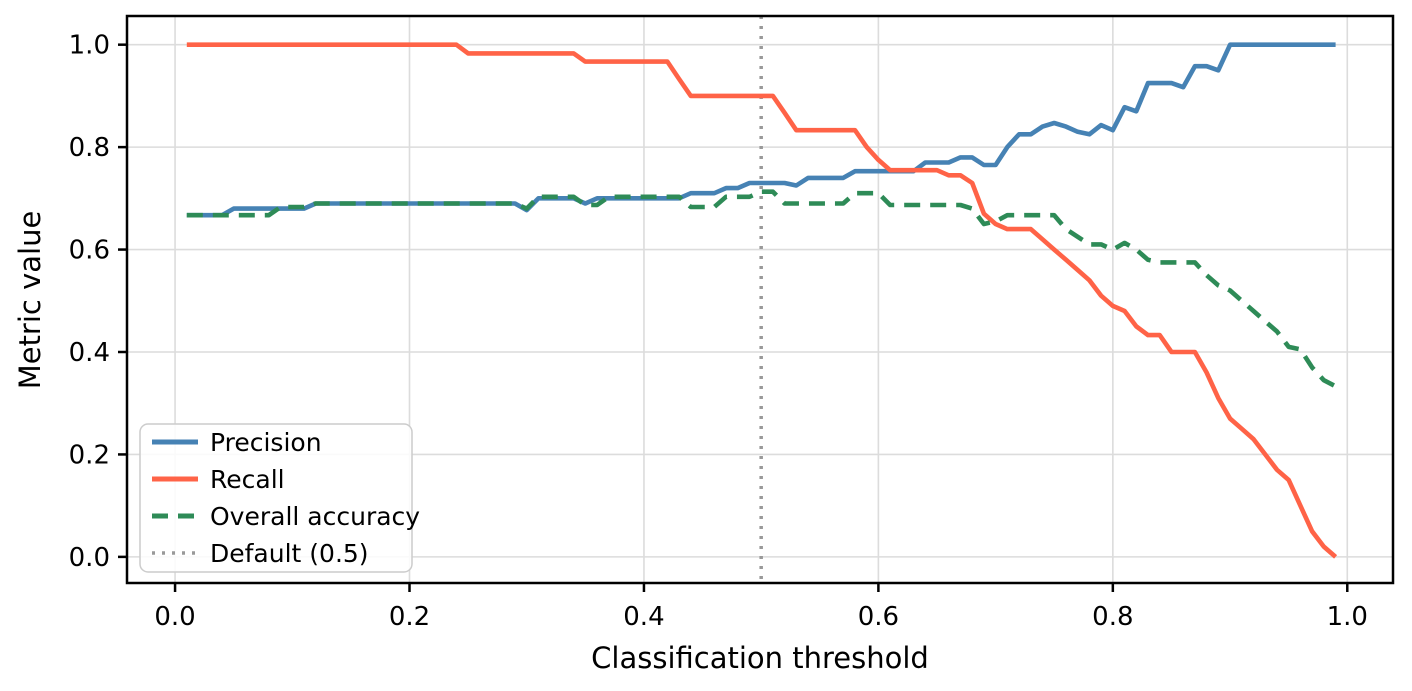 This screenshot has width=1412, height=691. I want to click on legend-precision-label: Precision, so click(266, 442).